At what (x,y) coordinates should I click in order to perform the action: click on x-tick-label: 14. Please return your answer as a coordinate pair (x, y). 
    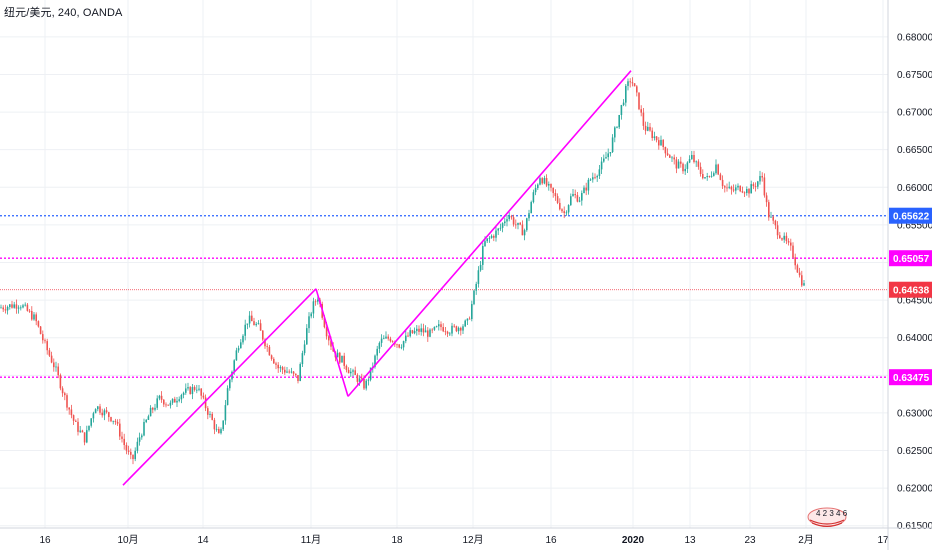
    Looking at the image, I should click on (203, 540).